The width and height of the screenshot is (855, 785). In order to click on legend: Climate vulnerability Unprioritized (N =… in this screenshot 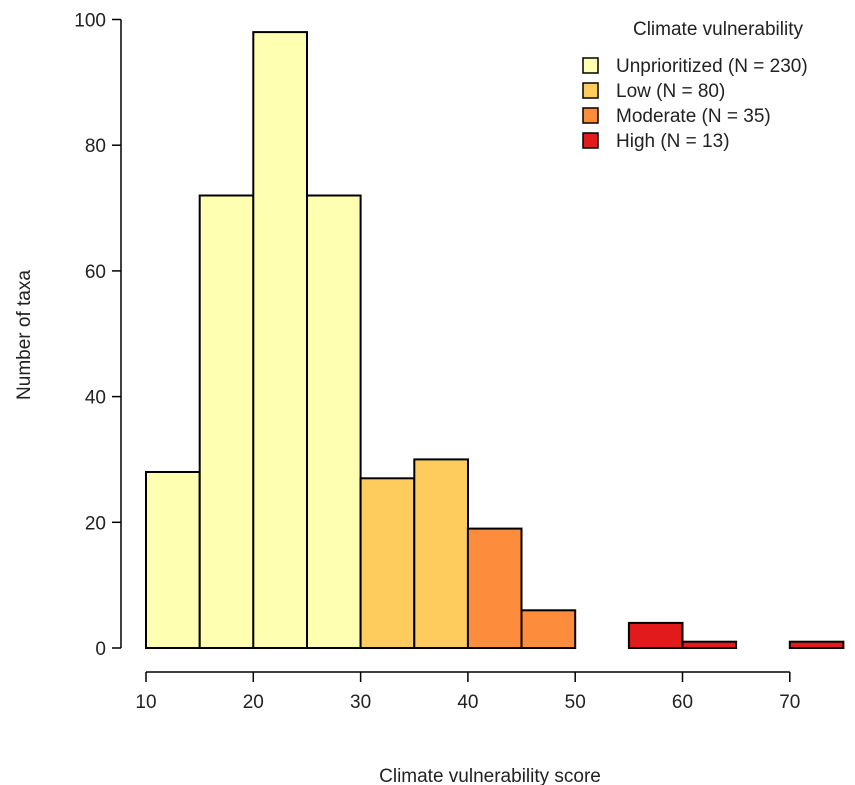, I will do `click(695, 85)`.